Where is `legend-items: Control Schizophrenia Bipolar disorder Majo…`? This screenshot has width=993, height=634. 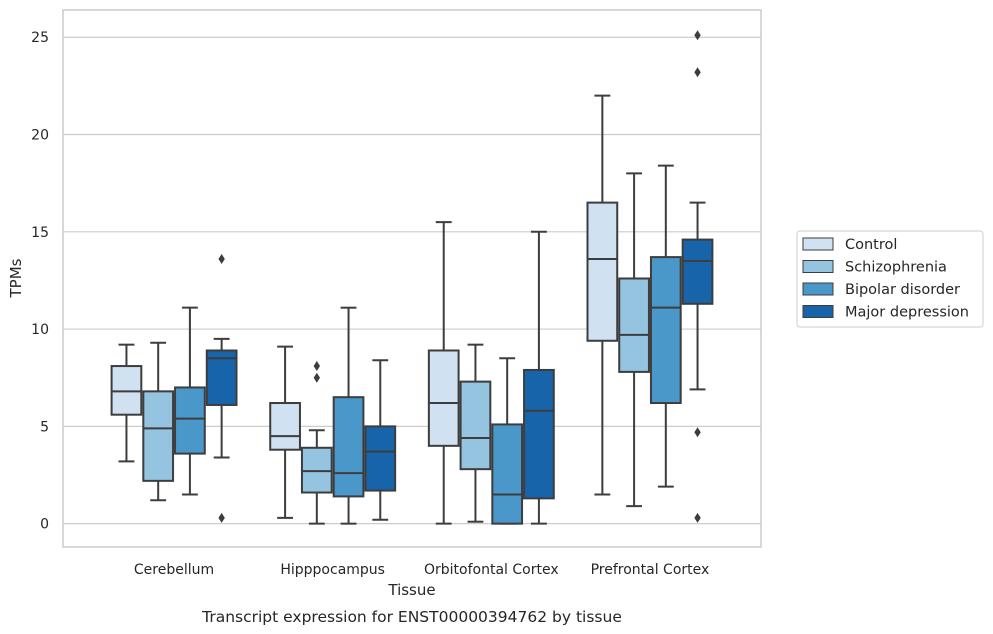 legend-items: Control Schizophrenia Bipolar disorder Majo… is located at coordinates (885, 279).